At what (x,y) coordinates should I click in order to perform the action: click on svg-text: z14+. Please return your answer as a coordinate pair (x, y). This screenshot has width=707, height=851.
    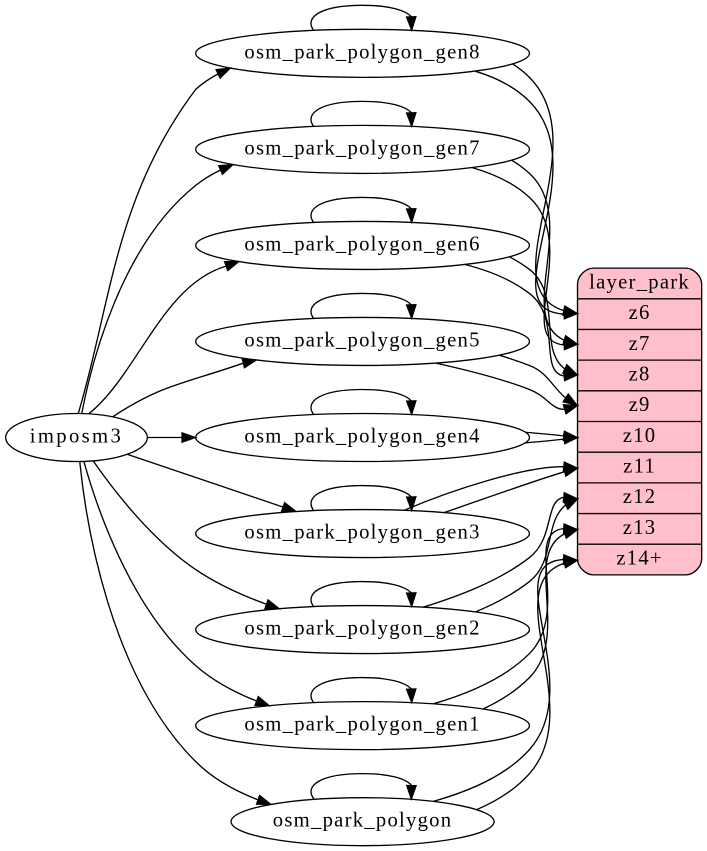
    Looking at the image, I should click on (639, 558).